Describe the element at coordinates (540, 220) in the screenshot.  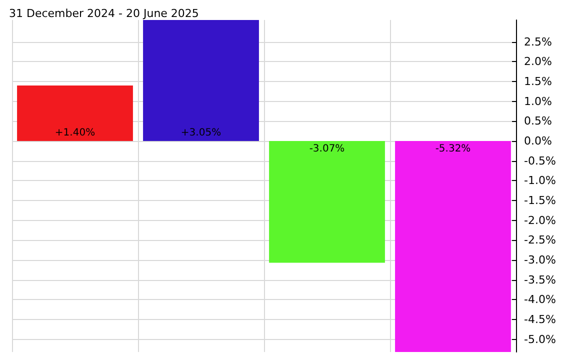
I see `y-tick-label: -2.0%` at that location.